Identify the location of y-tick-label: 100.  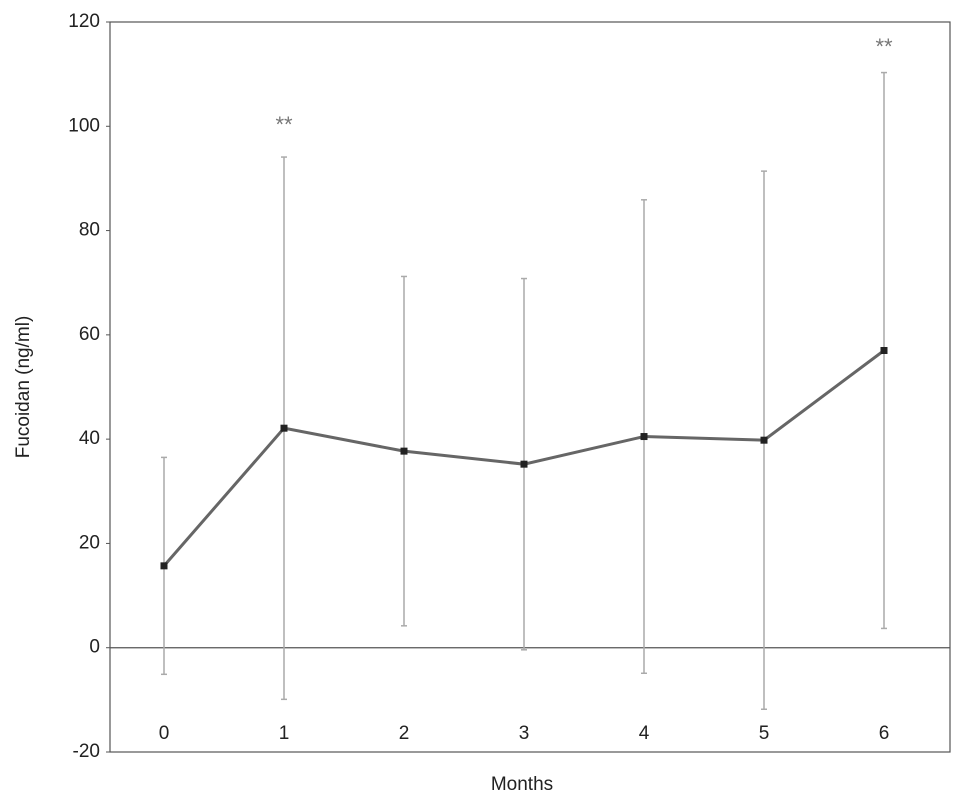
(84, 125).